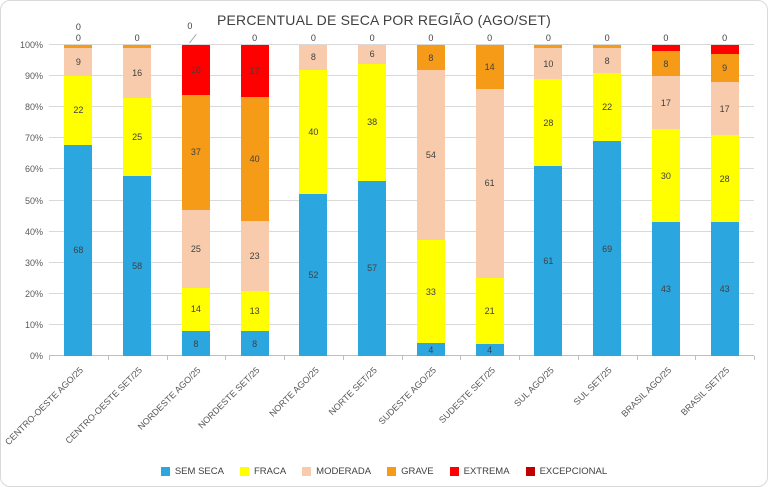 This screenshot has height=487, width=768. Describe the element at coordinates (489, 183) in the screenshot. I see `segment-value-label: 61` at that location.